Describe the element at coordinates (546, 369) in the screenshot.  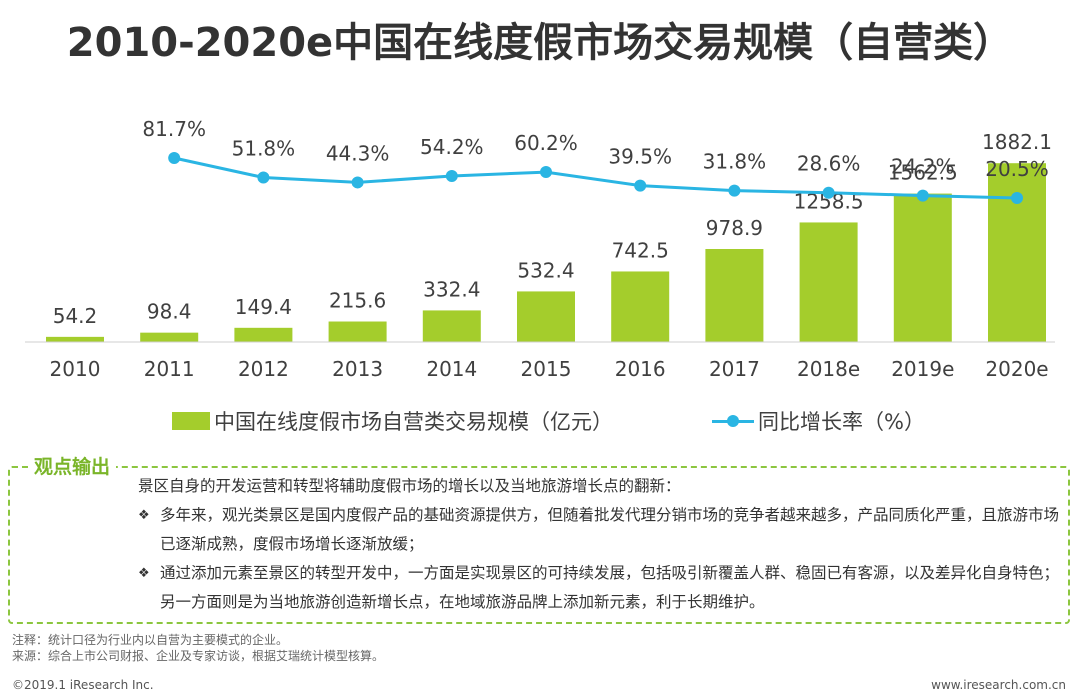
I see `x-tick-label: 2015` at that location.